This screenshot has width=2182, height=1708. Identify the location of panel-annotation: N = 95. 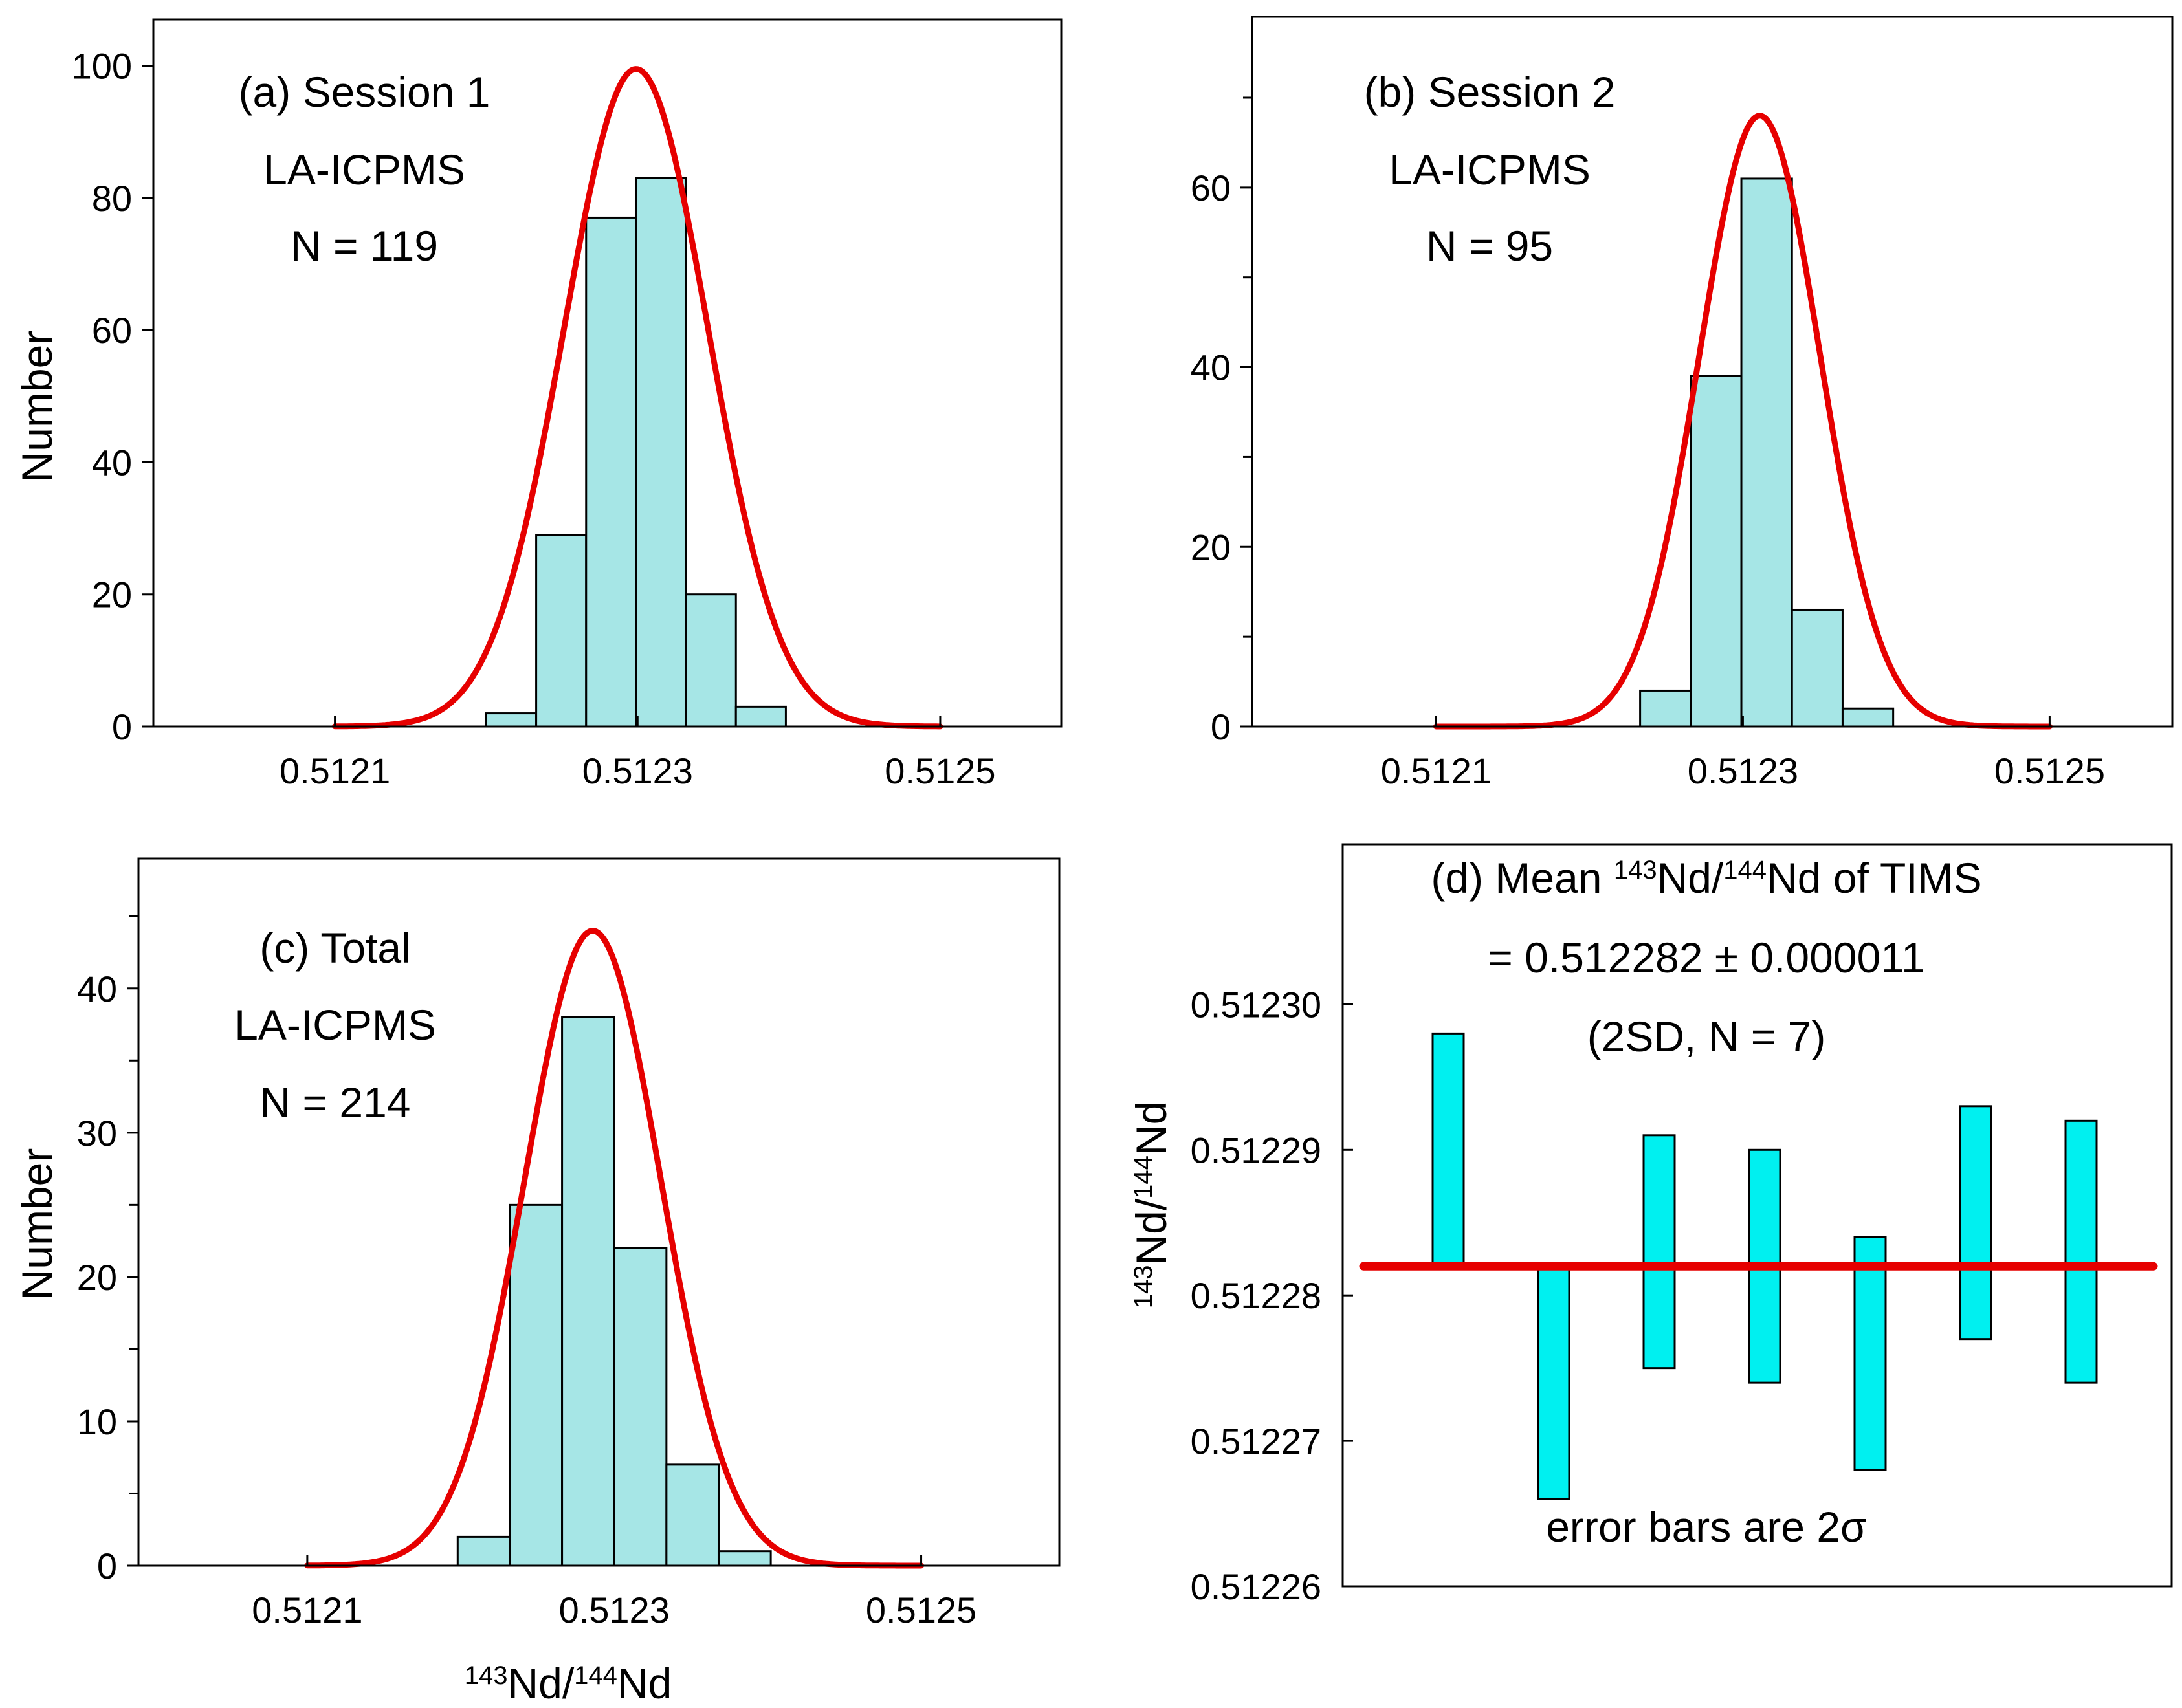
(1489, 246).